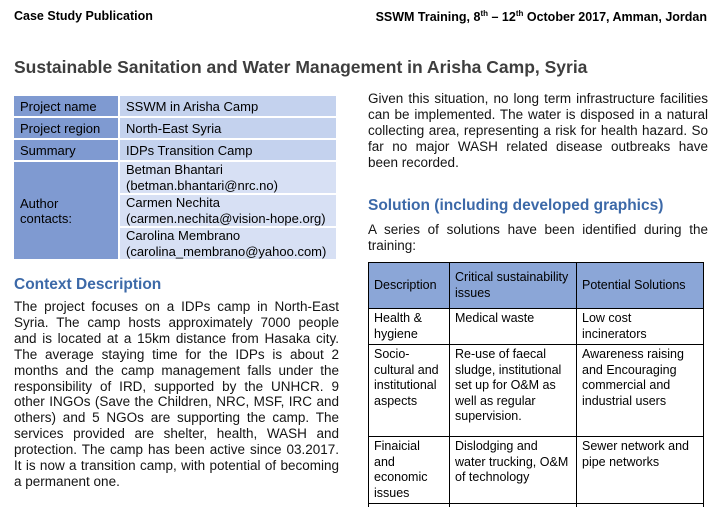 The image size is (720, 507). What do you see at coordinates (228, 150) in the screenshot?
I see `info-value-summary: IDPs Transition Camp` at bounding box center [228, 150].